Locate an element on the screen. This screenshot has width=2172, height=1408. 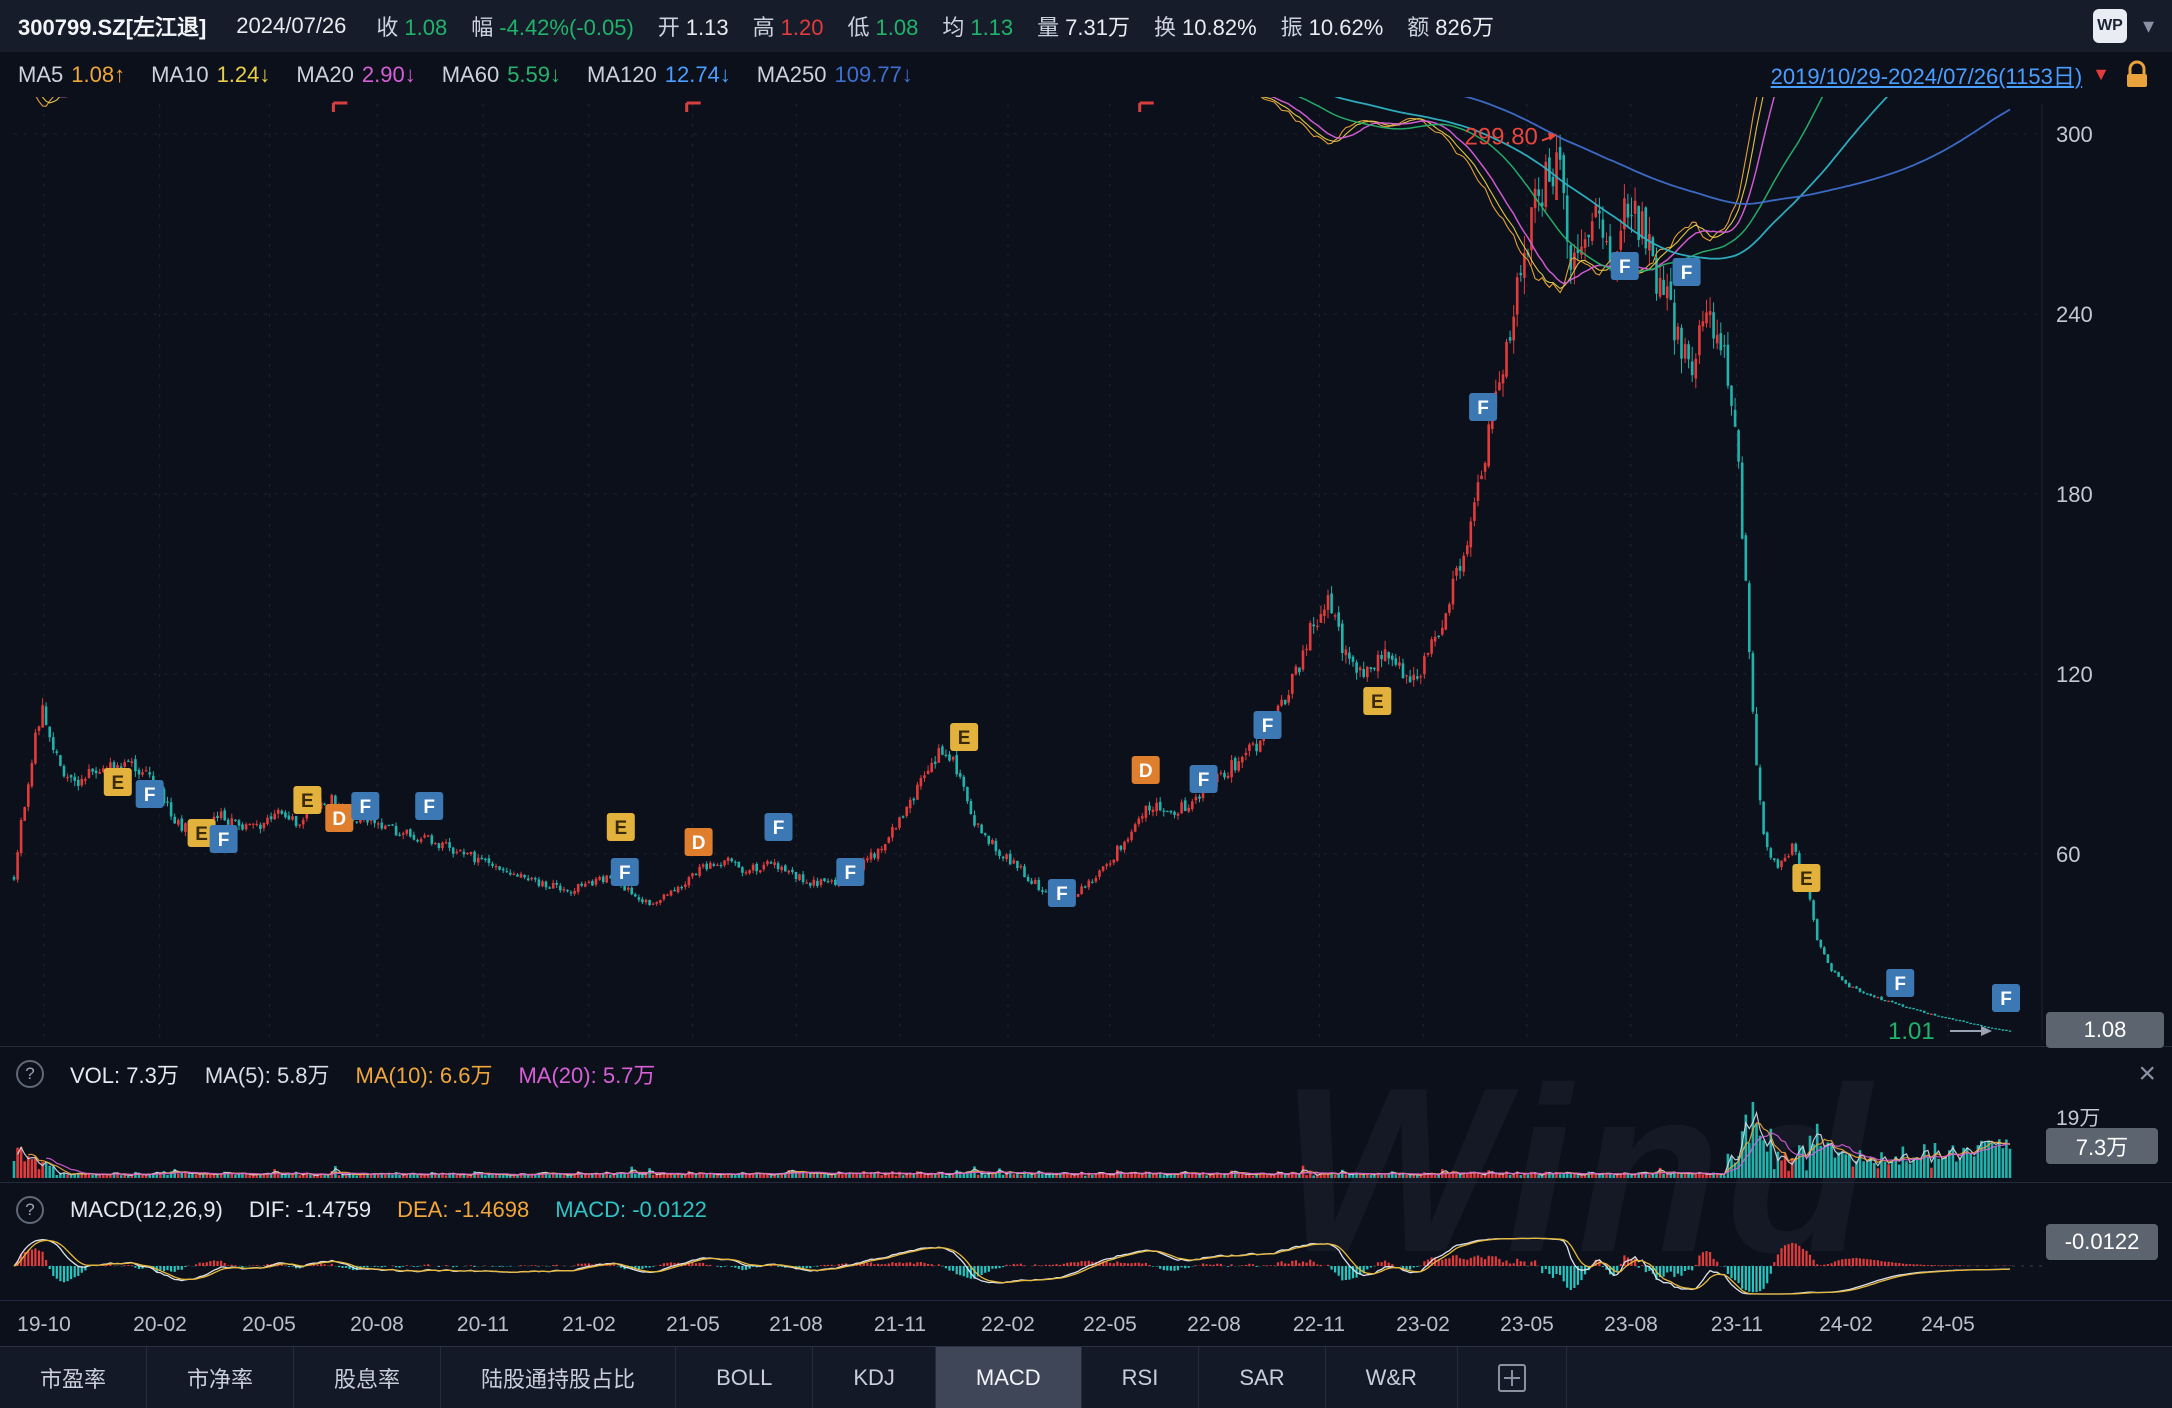
x-axis-label: 21-08 is located at coordinates (796, 1324).